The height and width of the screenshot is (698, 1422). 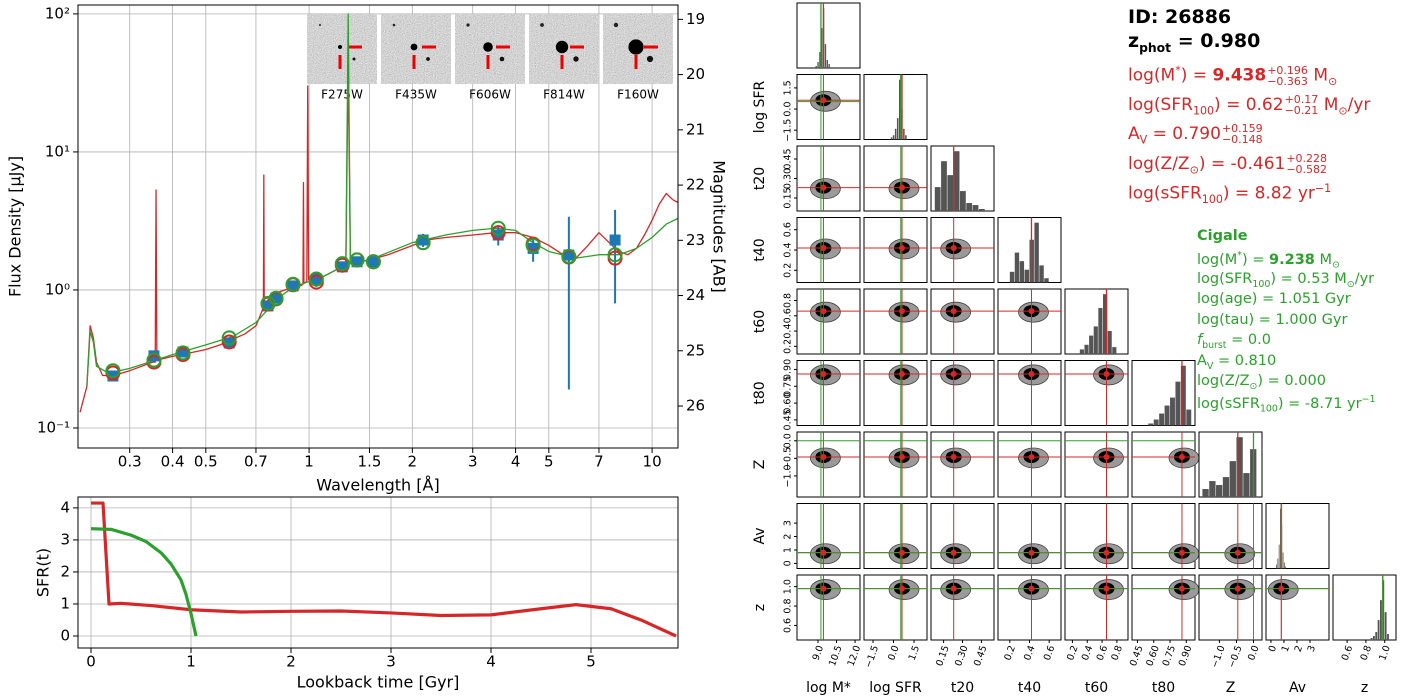 What do you see at coordinates (1291, 381) in the screenshot?
I see `text-run: ) = 0.000` at bounding box center [1291, 381].